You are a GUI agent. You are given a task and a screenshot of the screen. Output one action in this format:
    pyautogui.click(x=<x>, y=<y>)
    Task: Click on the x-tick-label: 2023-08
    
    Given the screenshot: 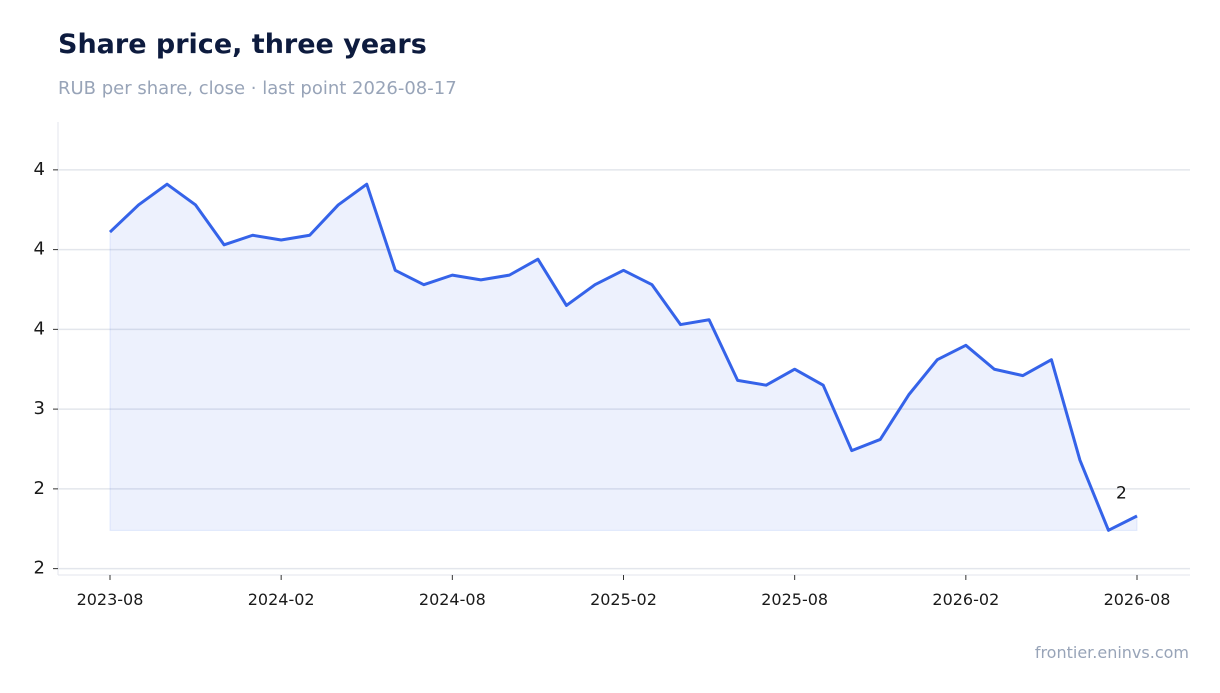 What is the action you would take?
    pyautogui.click(x=110, y=599)
    